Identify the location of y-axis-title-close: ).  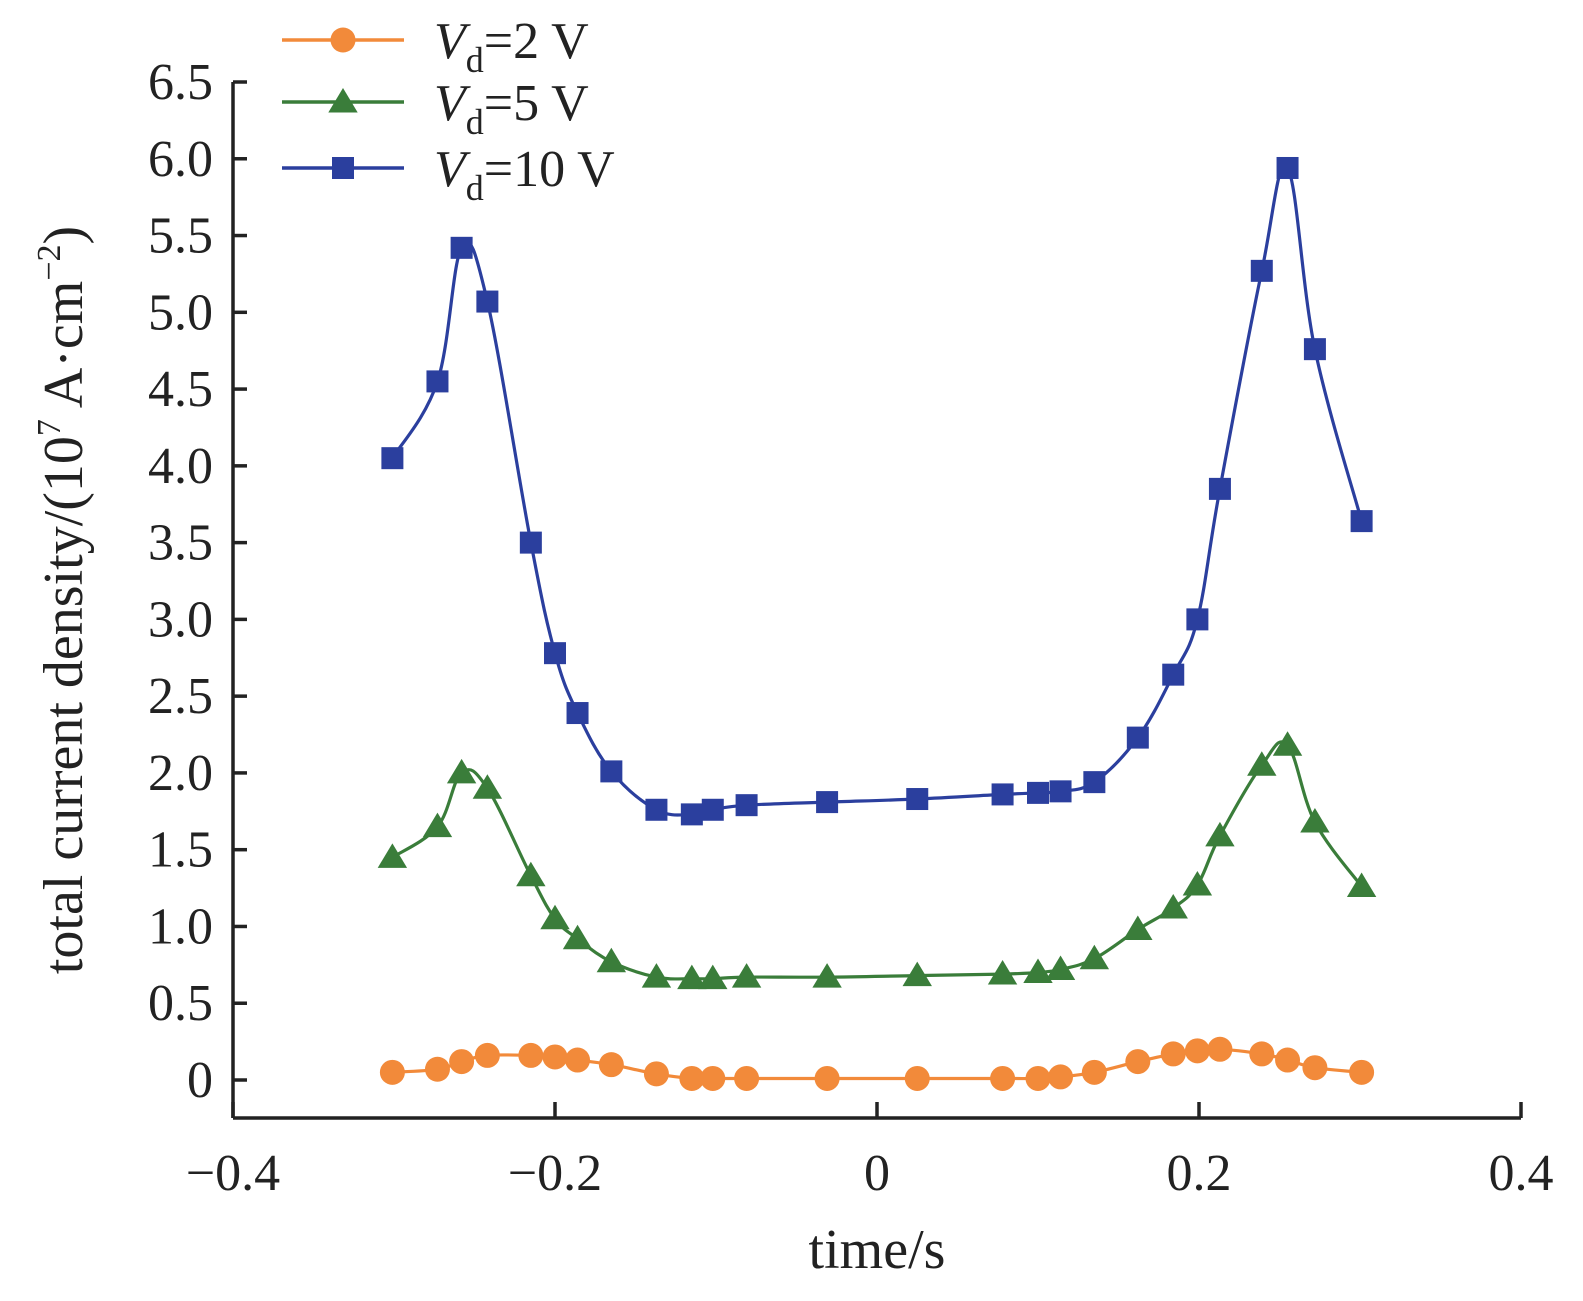
(64, 235).